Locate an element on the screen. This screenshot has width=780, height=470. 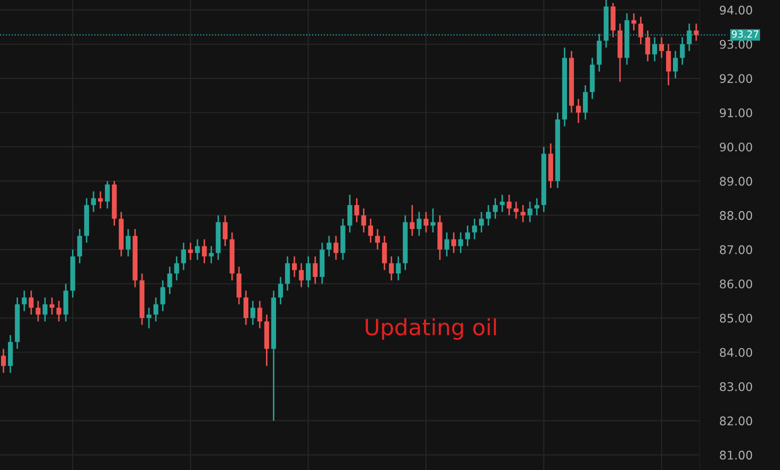
y-tick-label: 91.00 is located at coordinates (736, 113).